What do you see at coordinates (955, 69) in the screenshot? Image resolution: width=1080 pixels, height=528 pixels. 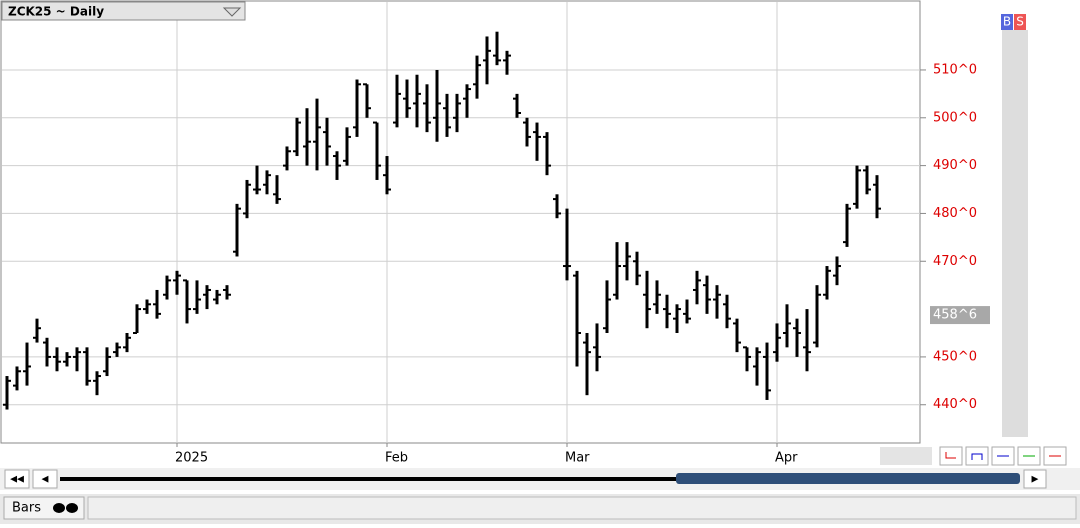 I see `y-tick-label: 510^0` at bounding box center [955, 69].